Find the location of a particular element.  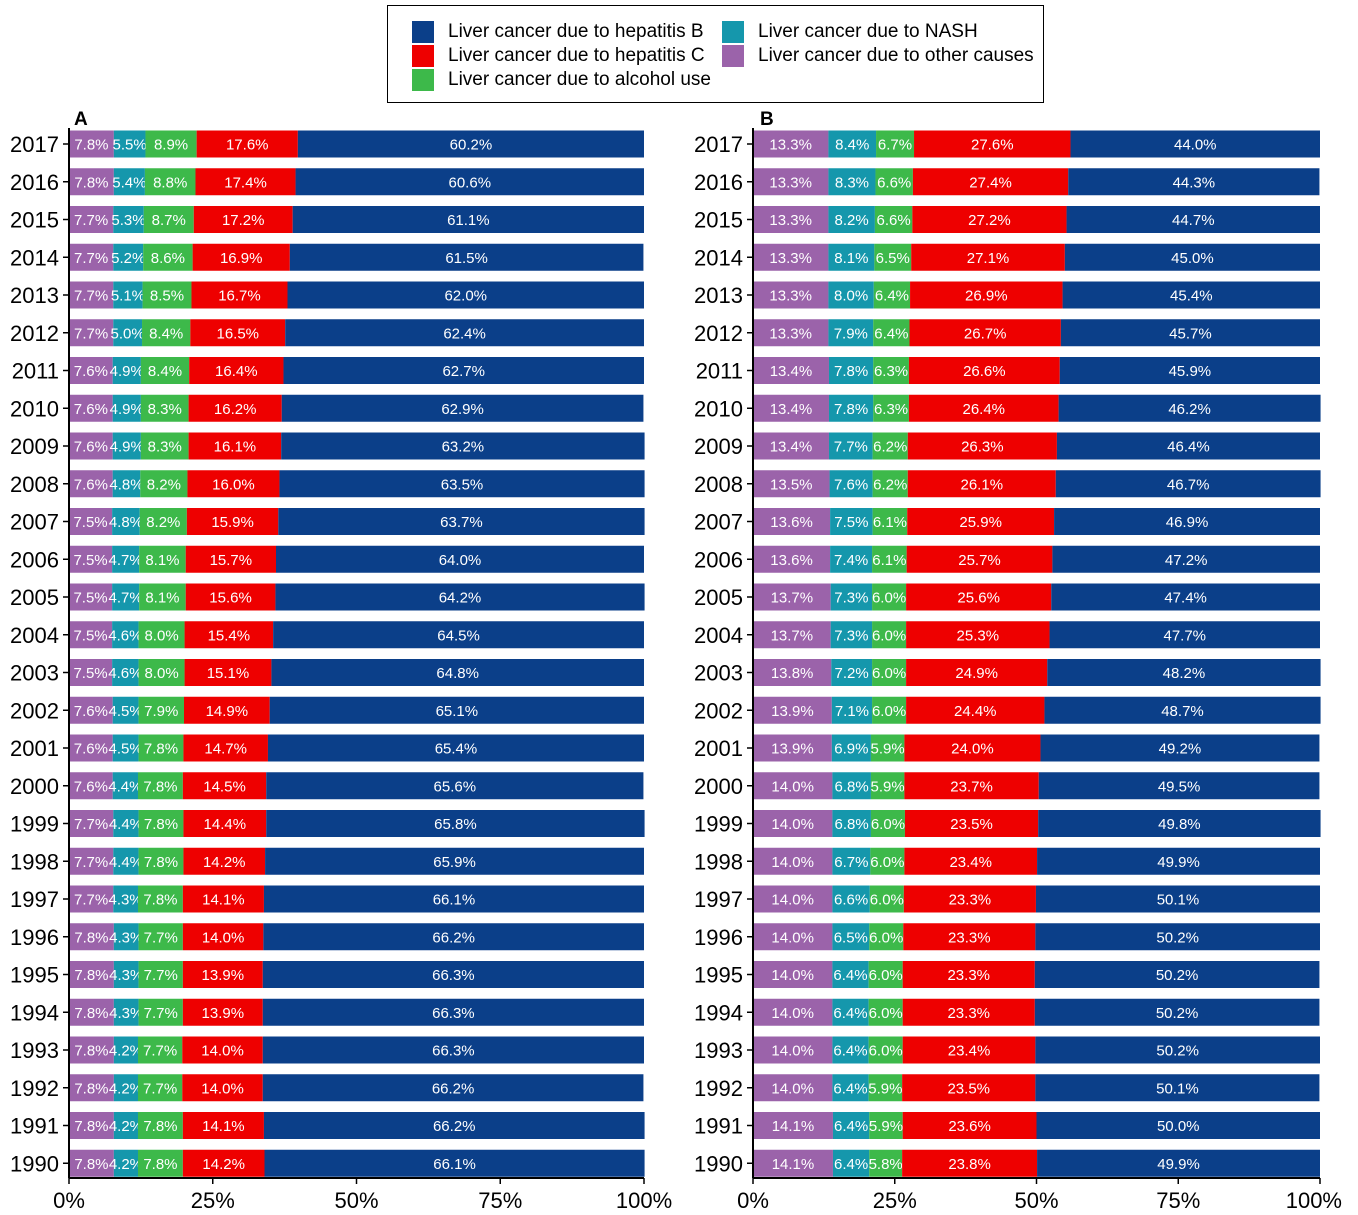

bar-value-label: 47.4% is located at coordinates (1185, 598).